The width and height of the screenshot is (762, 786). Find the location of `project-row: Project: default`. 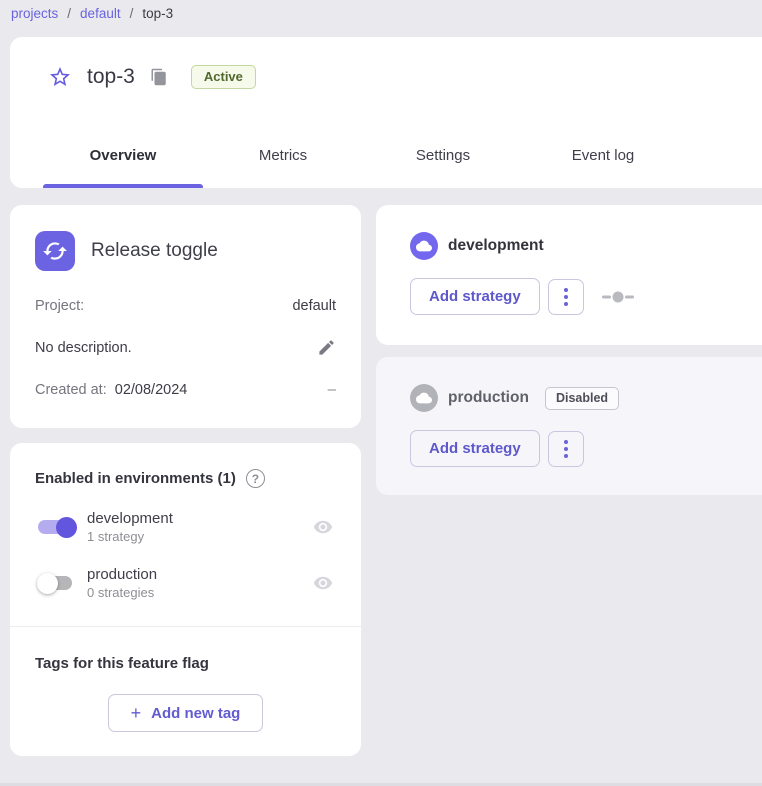

project-row: Project: default is located at coordinates (185, 306).